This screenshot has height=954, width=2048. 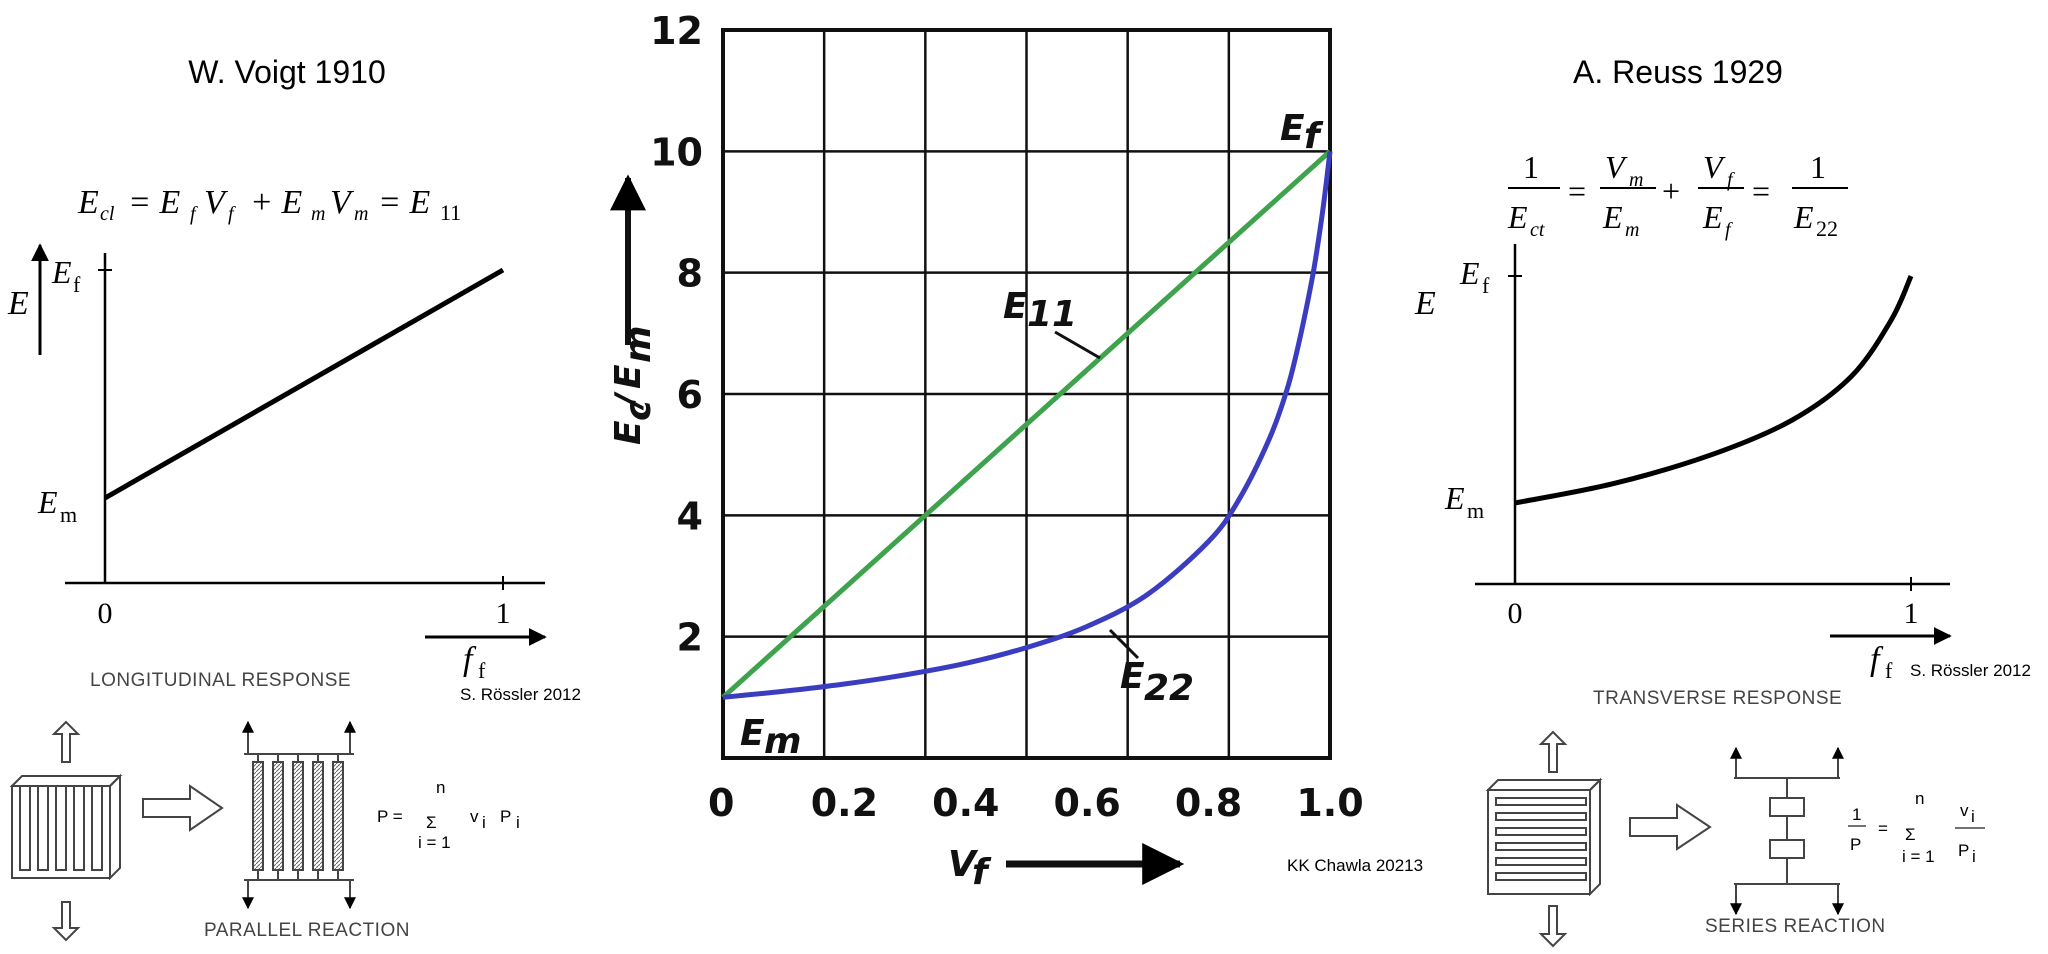 I want to click on label-E11: E, so click(x=1015, y=306).